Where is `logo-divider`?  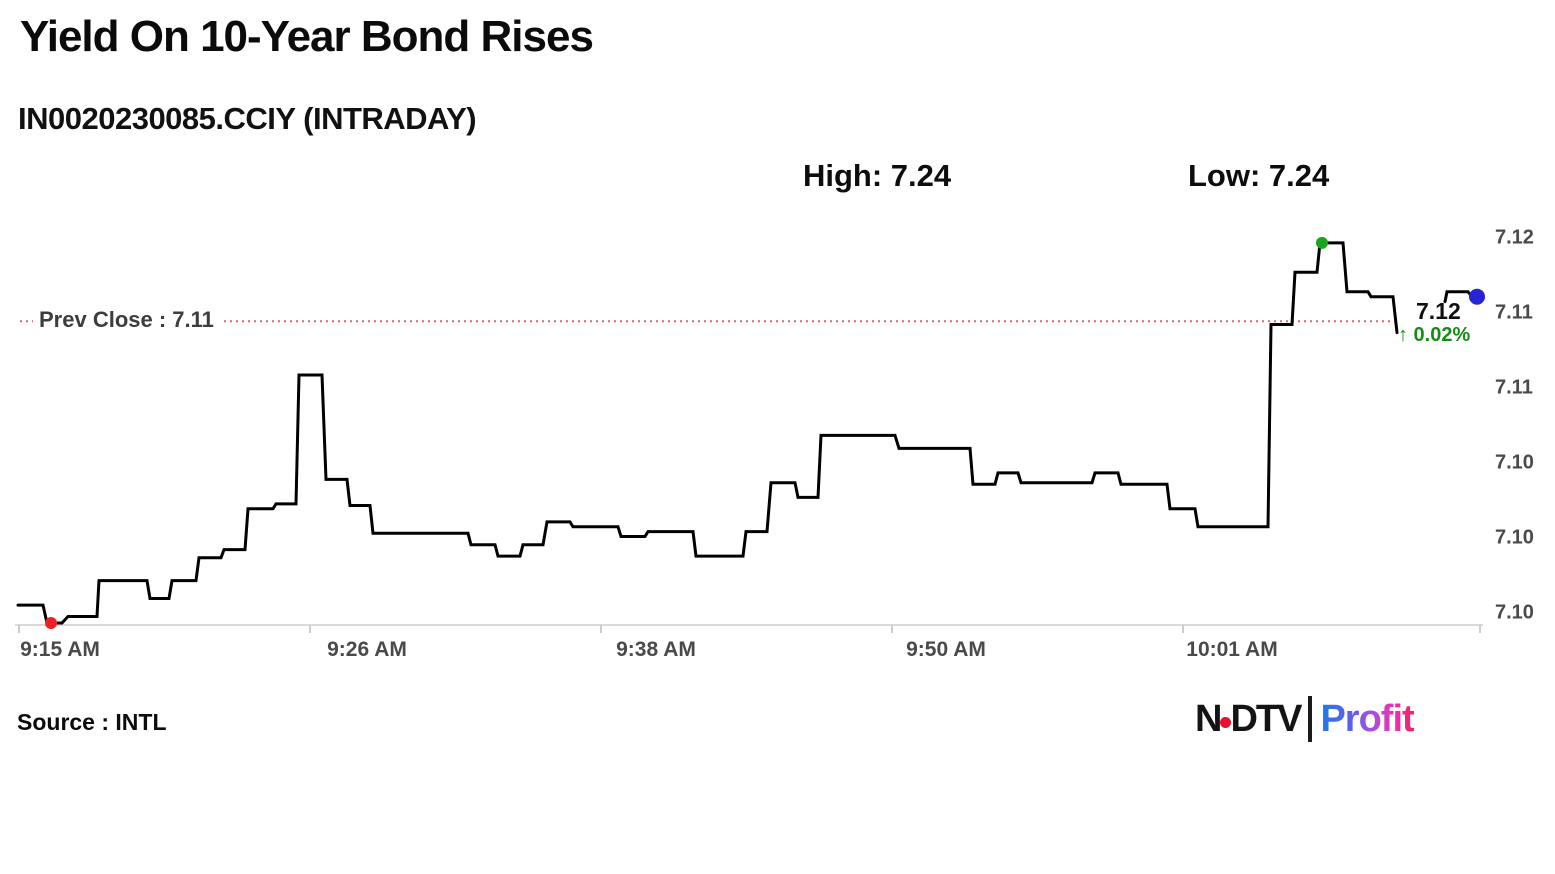 logo-divider is located at coordinates (1310, 719).